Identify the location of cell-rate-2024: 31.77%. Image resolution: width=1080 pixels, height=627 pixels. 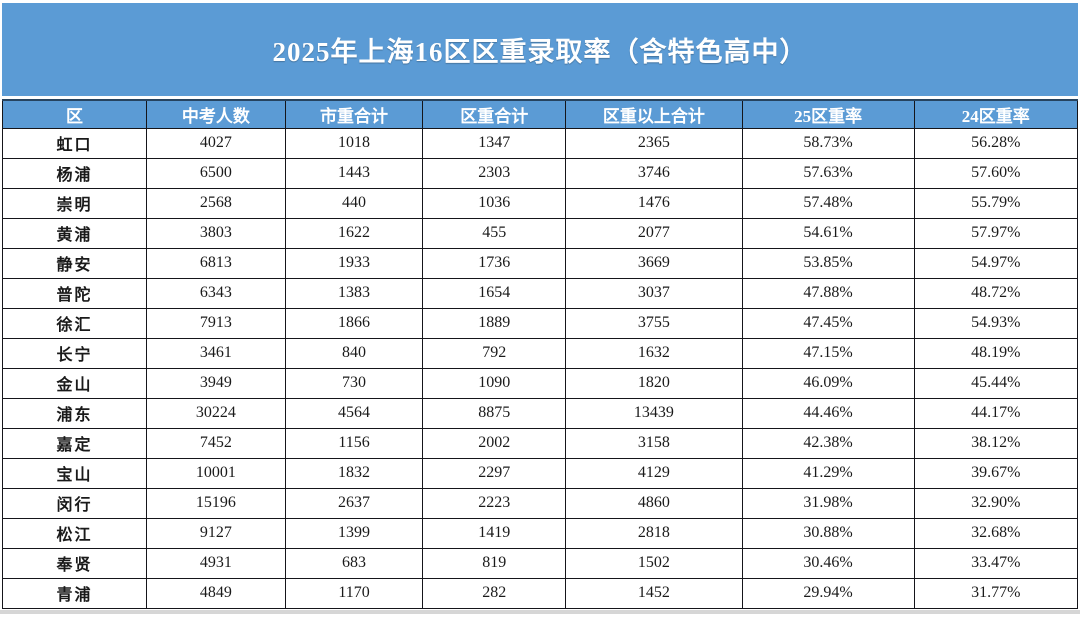
(996, 593).